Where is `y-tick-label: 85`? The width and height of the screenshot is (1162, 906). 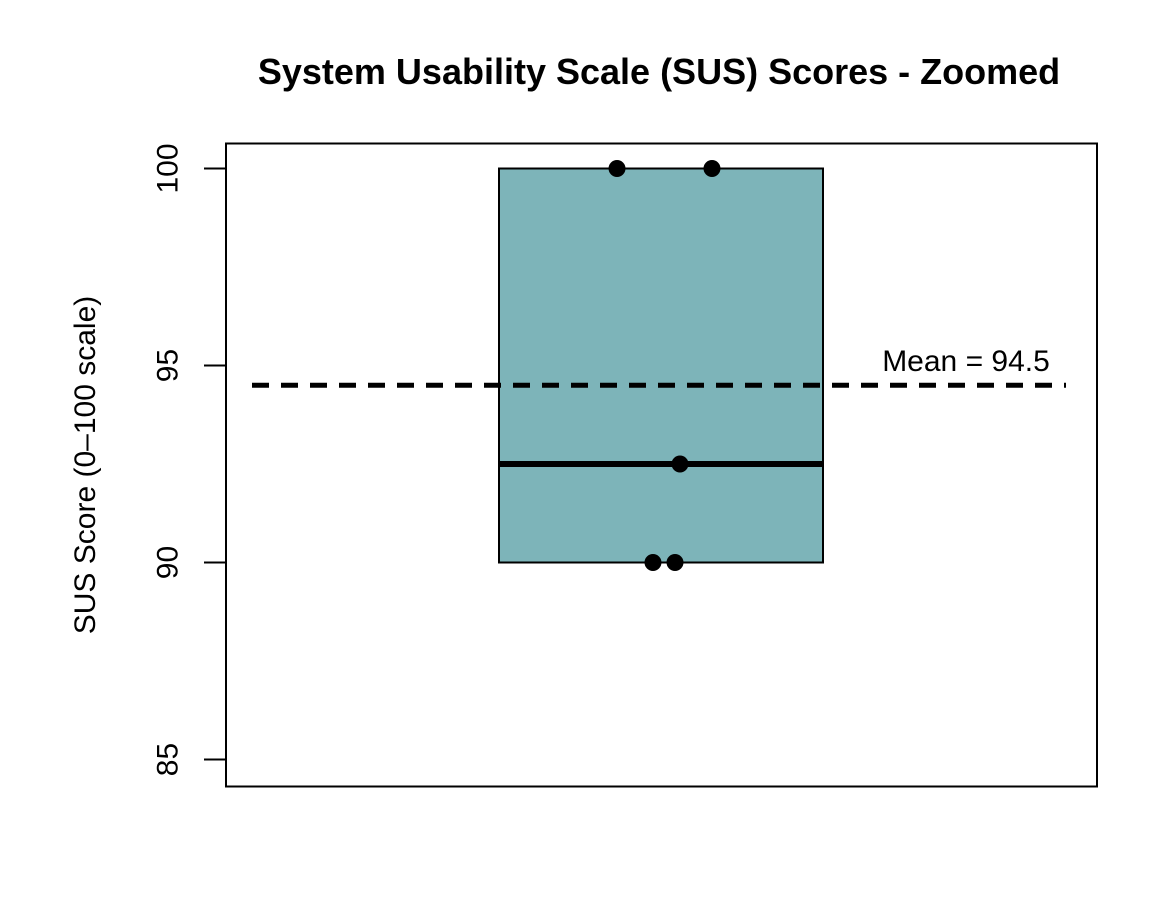 y-tick-label: 85 is located at coordinates (168, 759).